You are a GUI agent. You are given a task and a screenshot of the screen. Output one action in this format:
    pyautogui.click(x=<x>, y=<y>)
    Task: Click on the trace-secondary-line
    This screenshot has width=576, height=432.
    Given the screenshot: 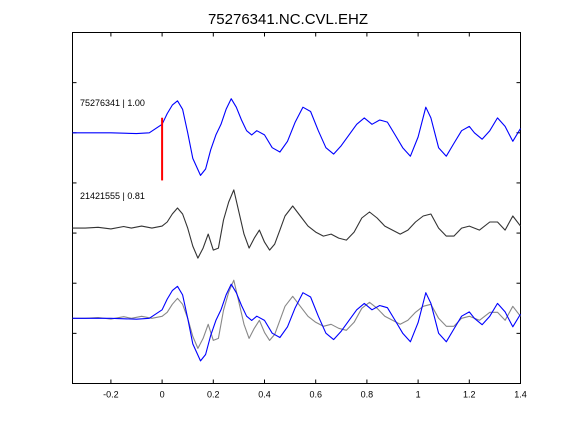 What is the action you would take?
    pyautogui.click(x=296, y=224)
    